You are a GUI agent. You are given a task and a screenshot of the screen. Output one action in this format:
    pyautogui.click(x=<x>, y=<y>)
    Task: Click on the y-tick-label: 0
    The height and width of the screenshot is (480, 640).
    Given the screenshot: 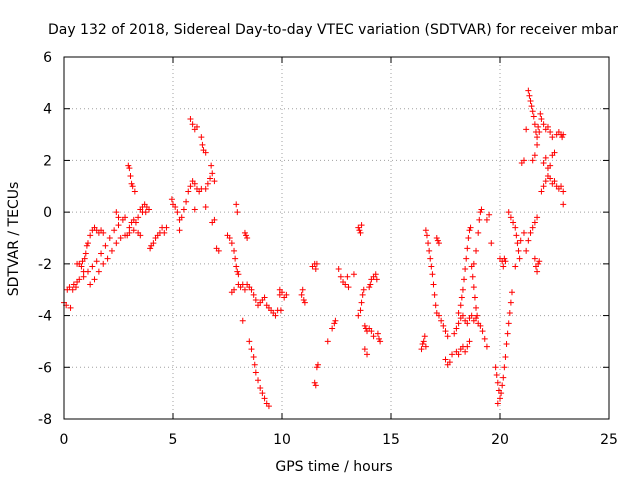 What is the action you would take?
    pyautogui.click(x=47, y=213)
    